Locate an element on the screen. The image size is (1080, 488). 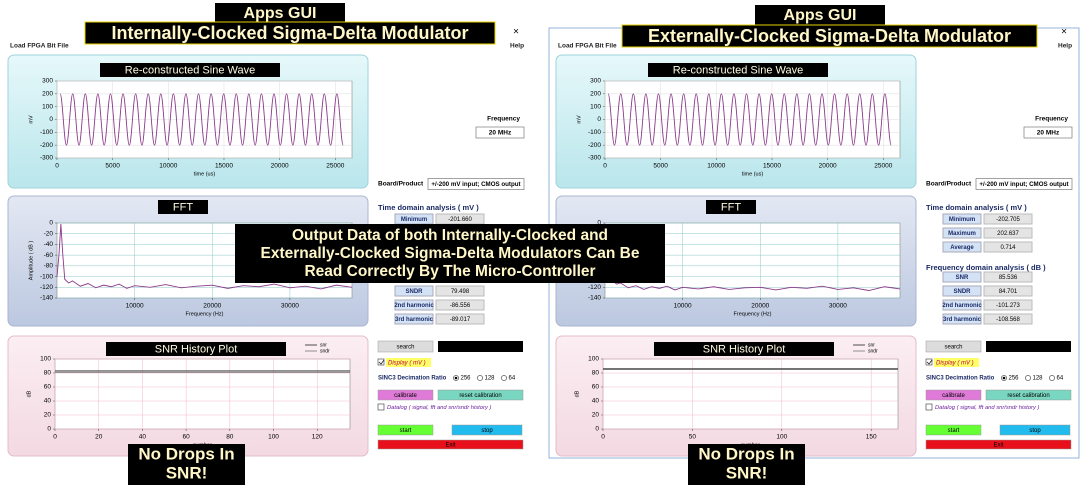
row-label-bg is located at coordinates (962, 319).